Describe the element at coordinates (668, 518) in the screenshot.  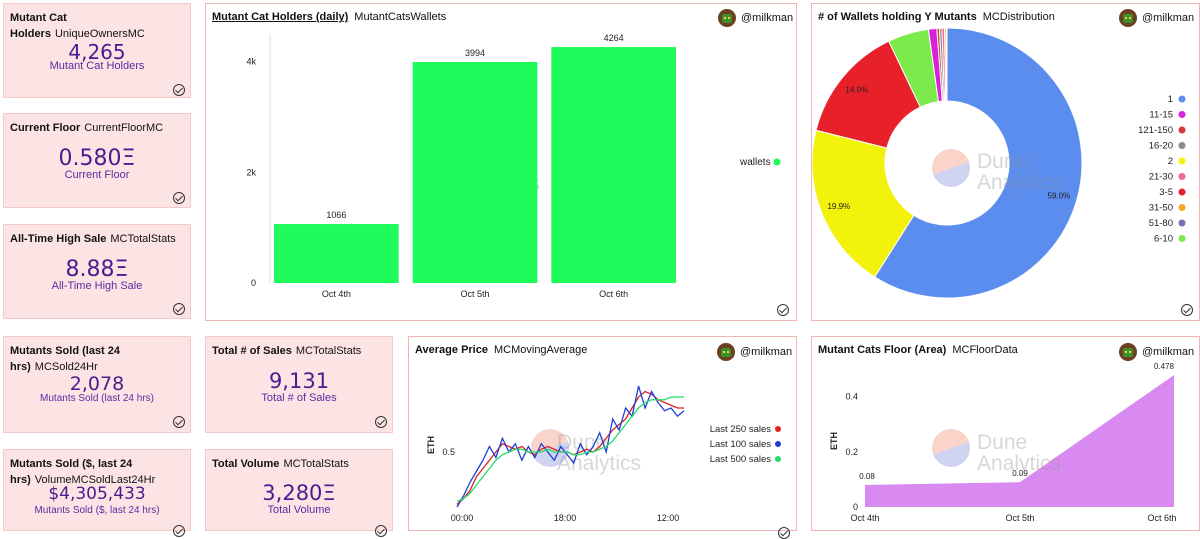
I see `x-tick-label: 12:00` at that location.